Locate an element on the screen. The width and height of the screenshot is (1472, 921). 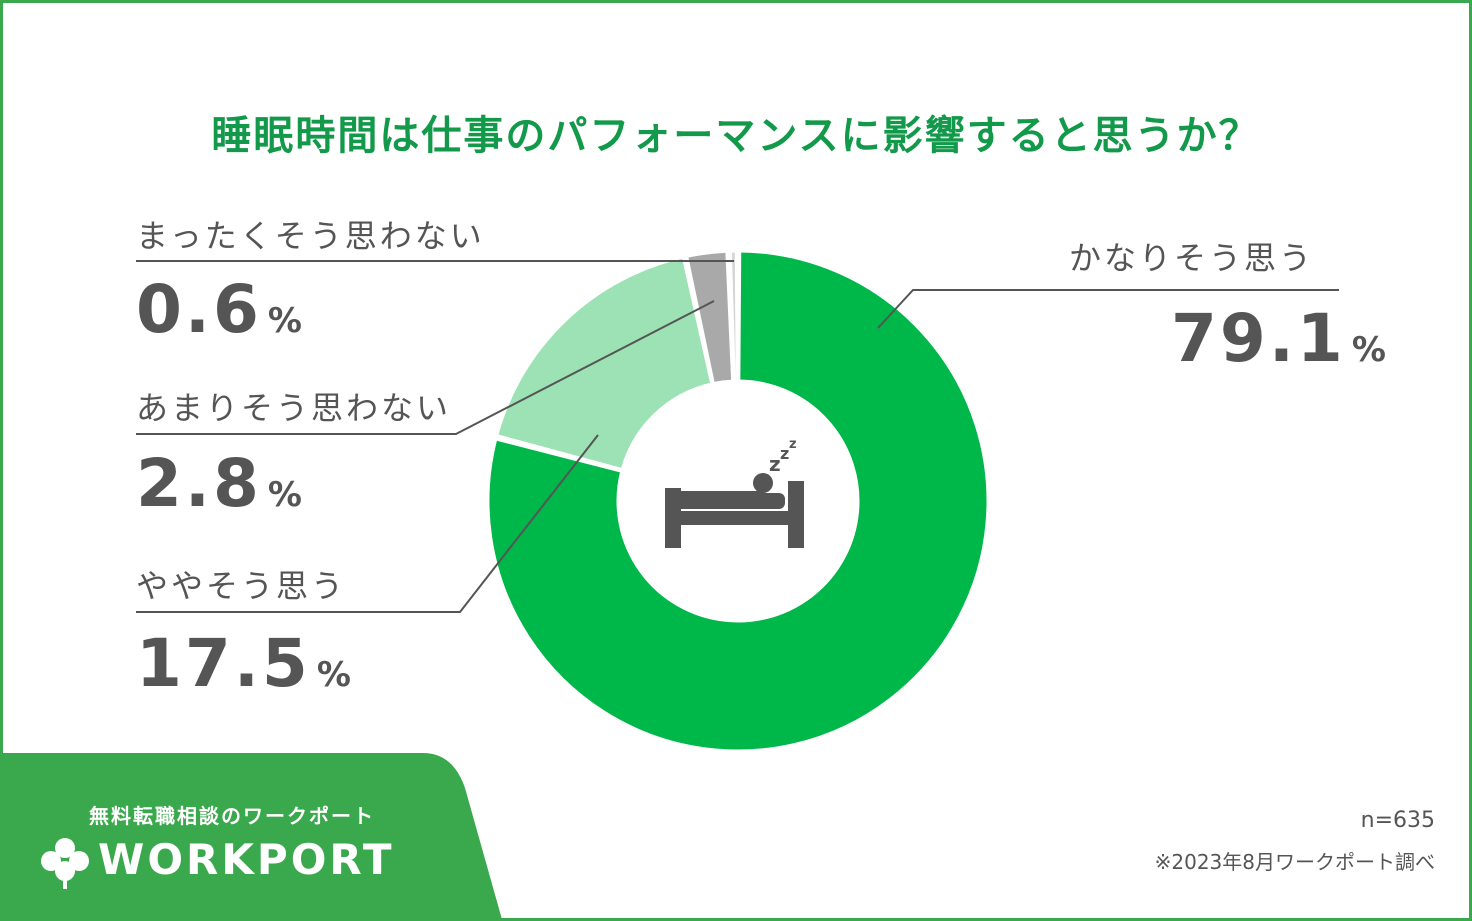
clover-icon is located at coordinates (65, 863).